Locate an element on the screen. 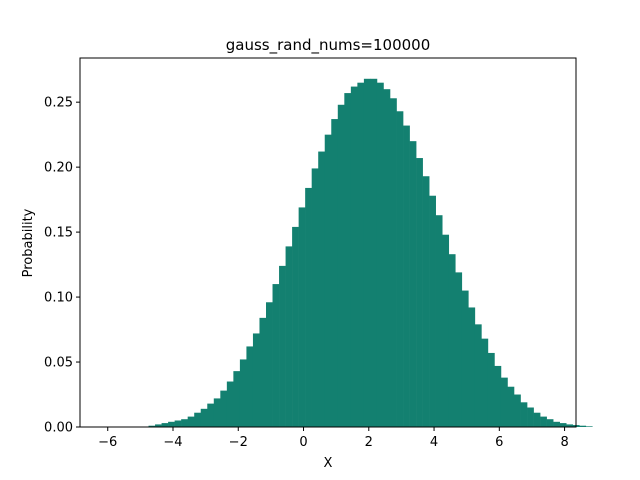 The height and width of the screenshot is (480, 640). x-tick-label: −2 is located at coordinates (238, 442).